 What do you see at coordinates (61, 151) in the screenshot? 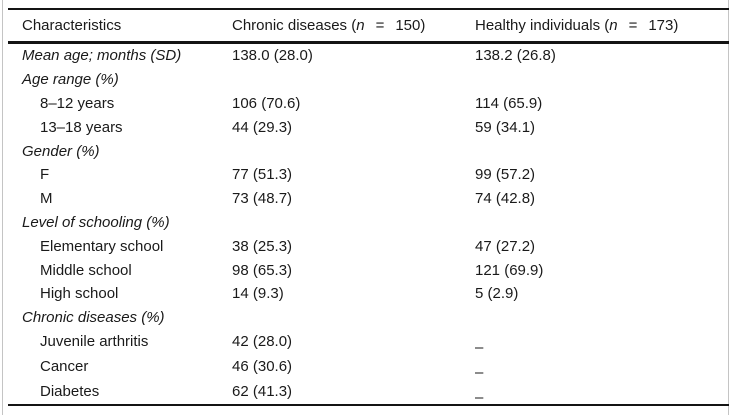
I see `row-label: Gender (%)` at bounding box center [61, 151].